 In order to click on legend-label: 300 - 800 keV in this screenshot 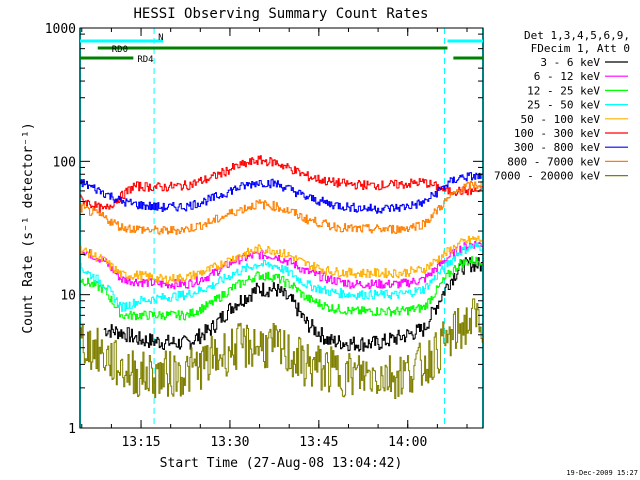, I will do `click(557, 147)`.